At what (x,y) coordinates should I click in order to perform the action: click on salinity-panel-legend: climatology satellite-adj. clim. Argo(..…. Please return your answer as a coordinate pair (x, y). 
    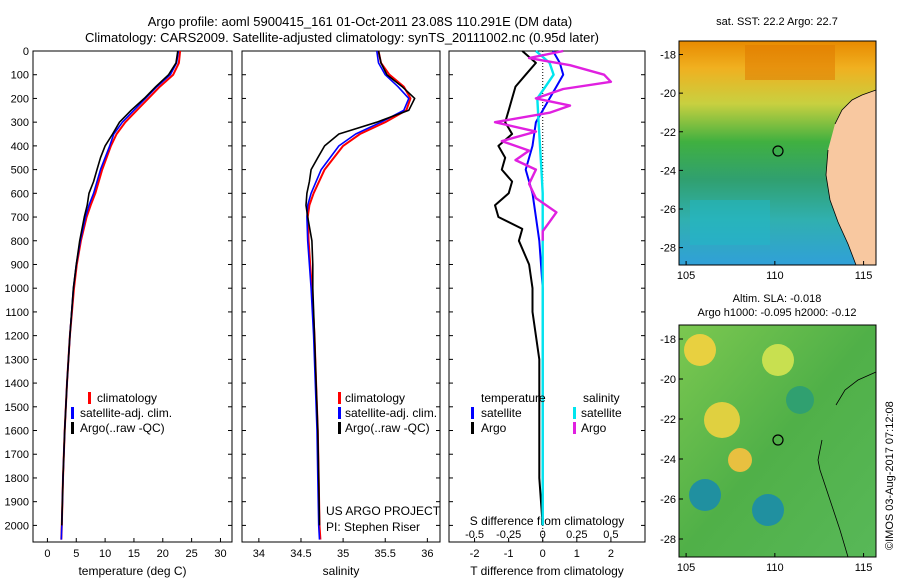
    Looking at the image, I should click on (387, 413).